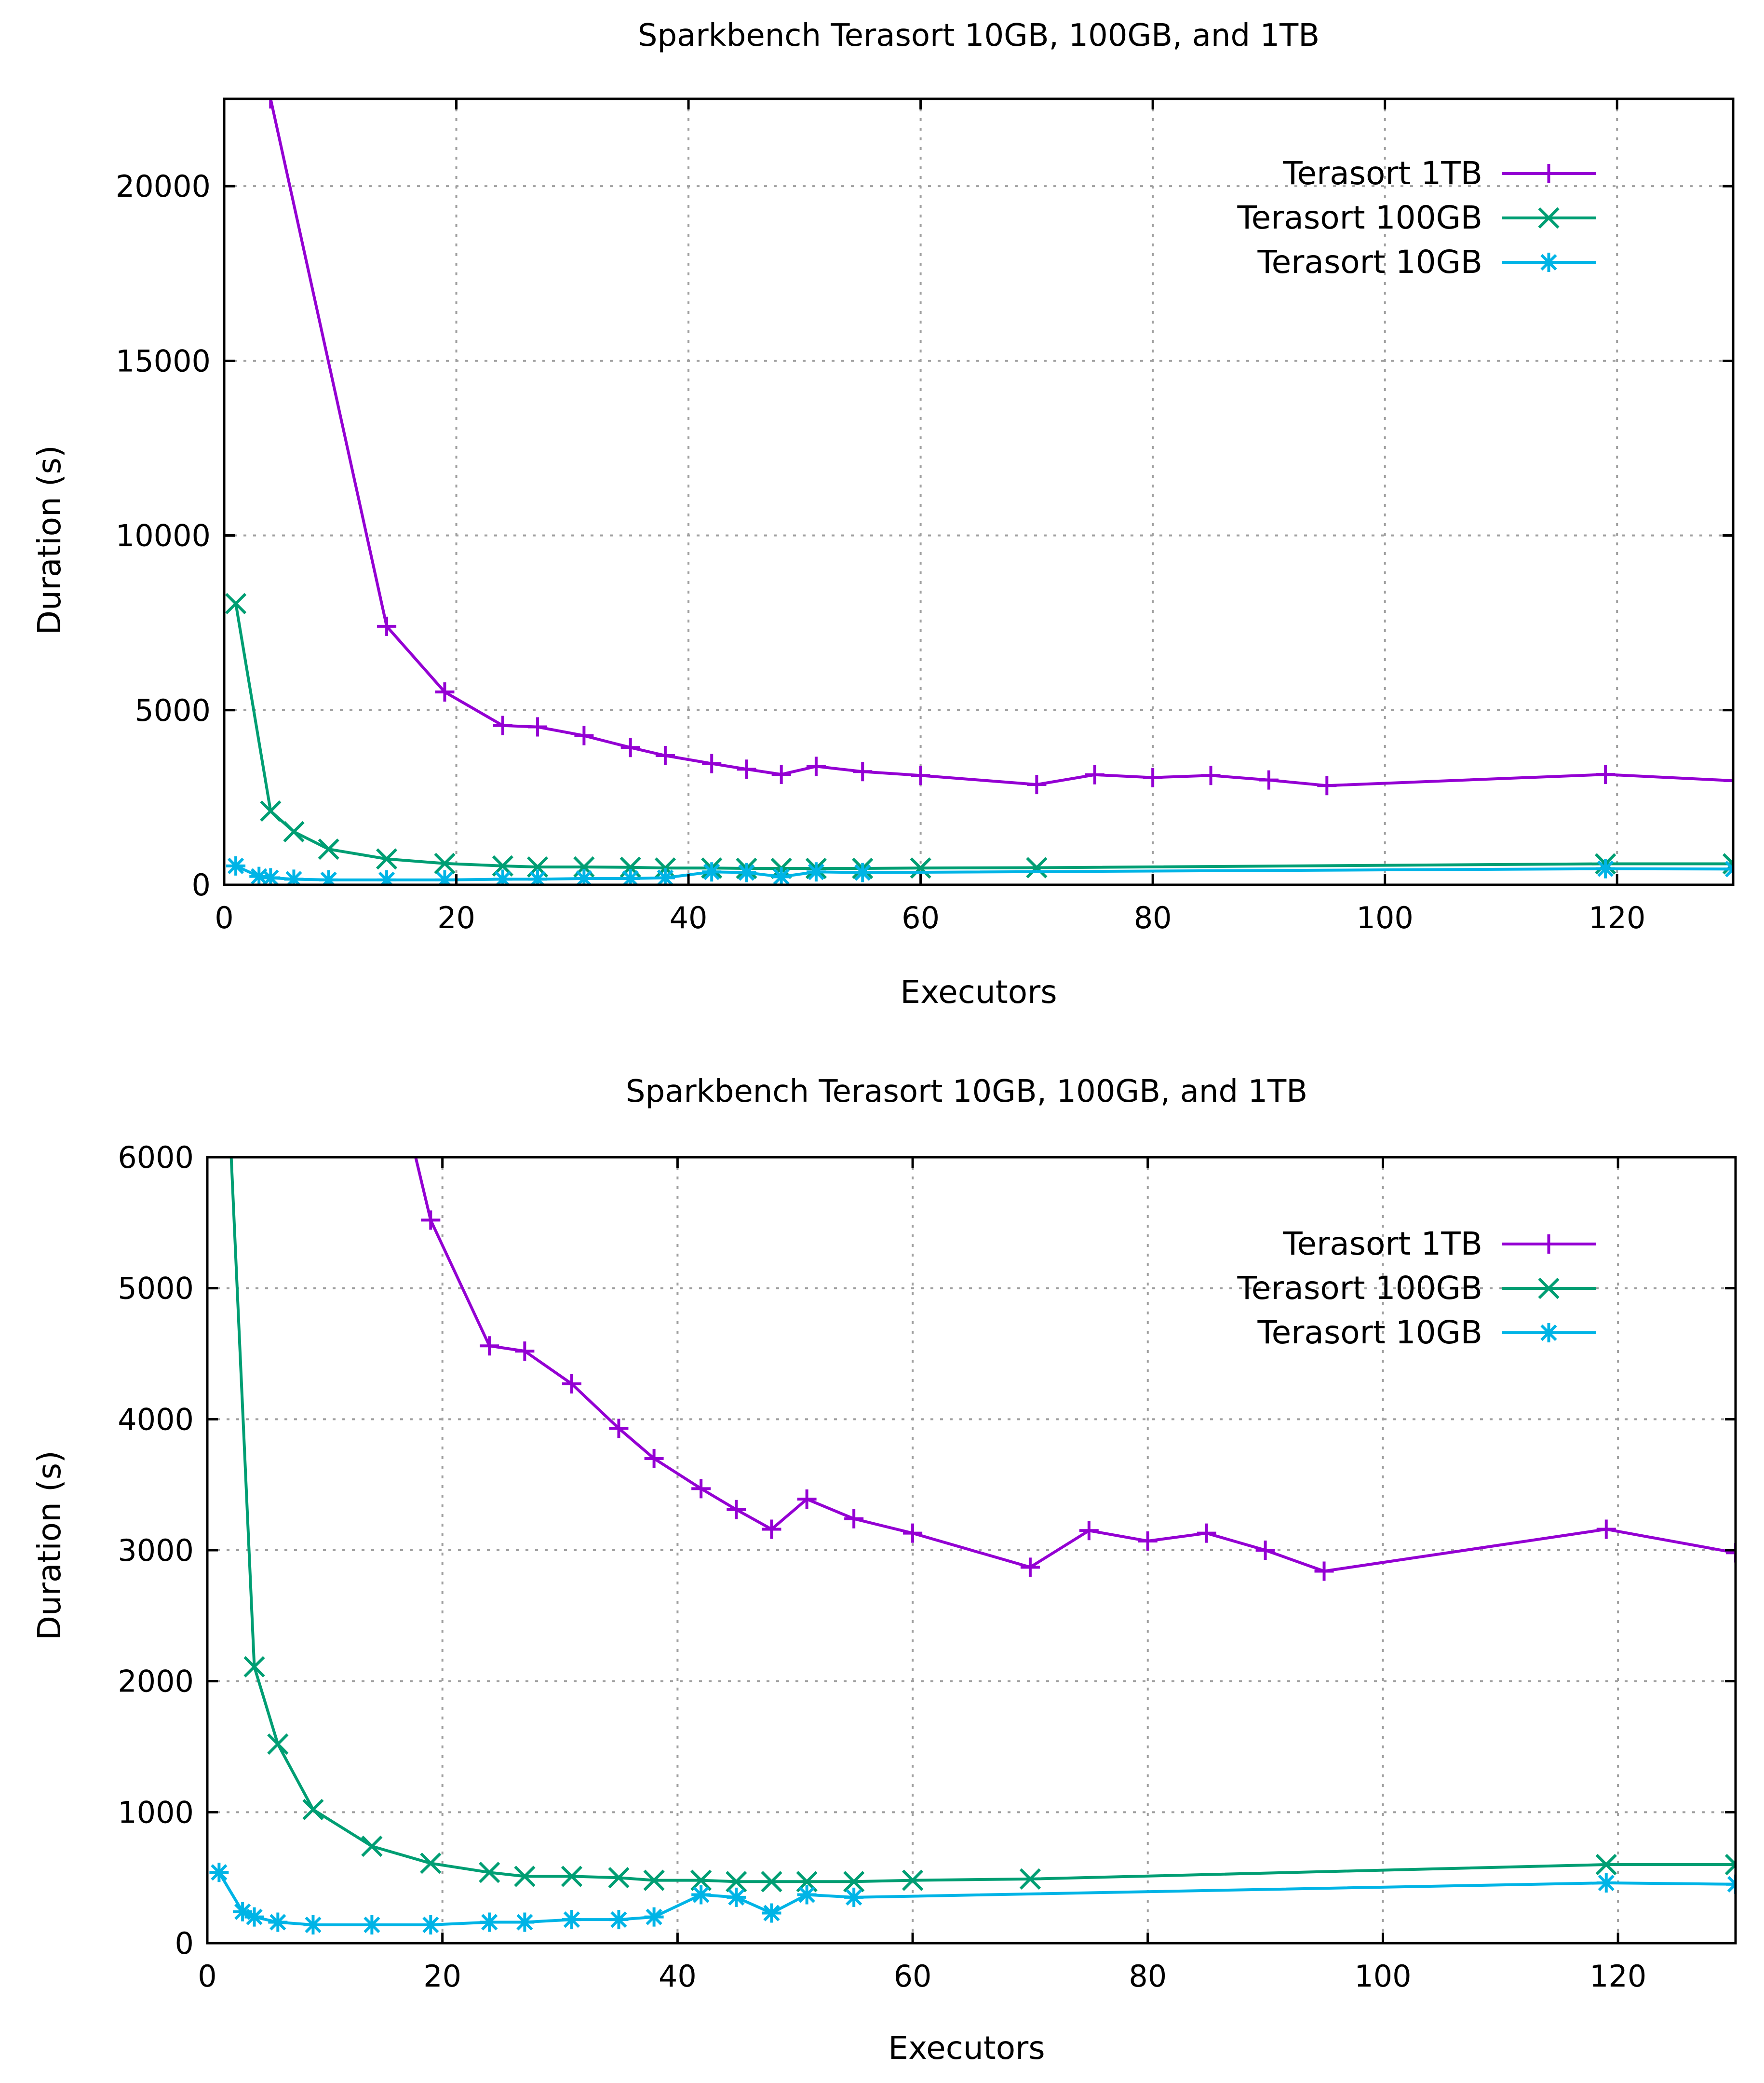  I want to click on series-line-100gb, so click(983, 737).